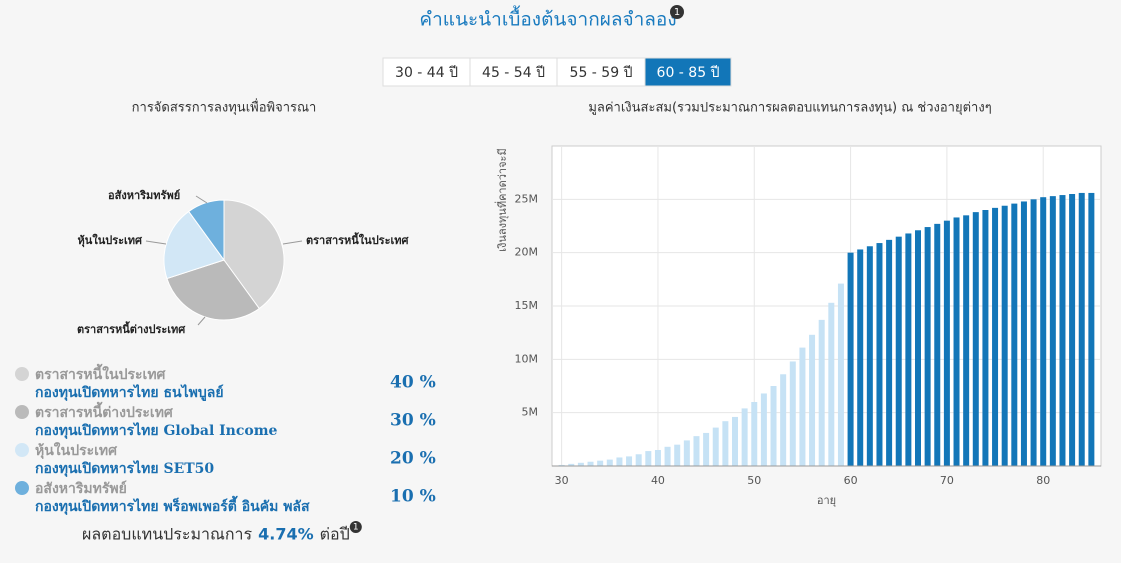  I want to click on y-tick-label: 5M, so click(530, 412).